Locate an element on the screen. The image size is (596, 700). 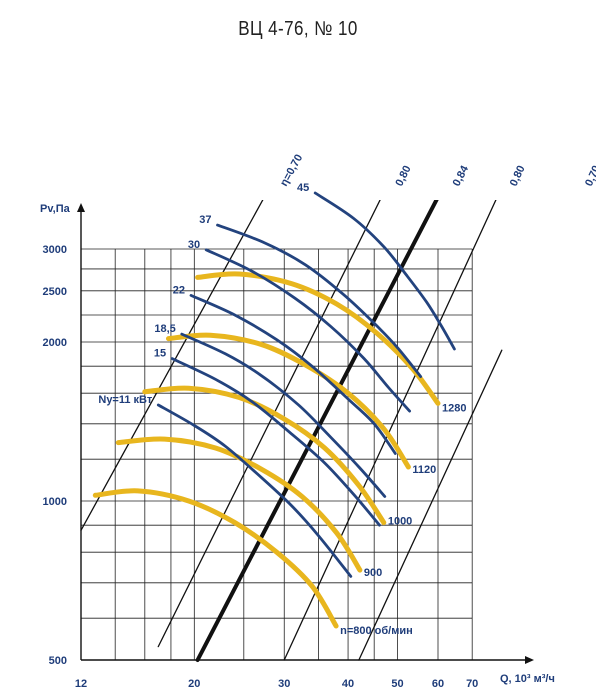
y-tick-label: 2500 is located at coordinates (55, 292).